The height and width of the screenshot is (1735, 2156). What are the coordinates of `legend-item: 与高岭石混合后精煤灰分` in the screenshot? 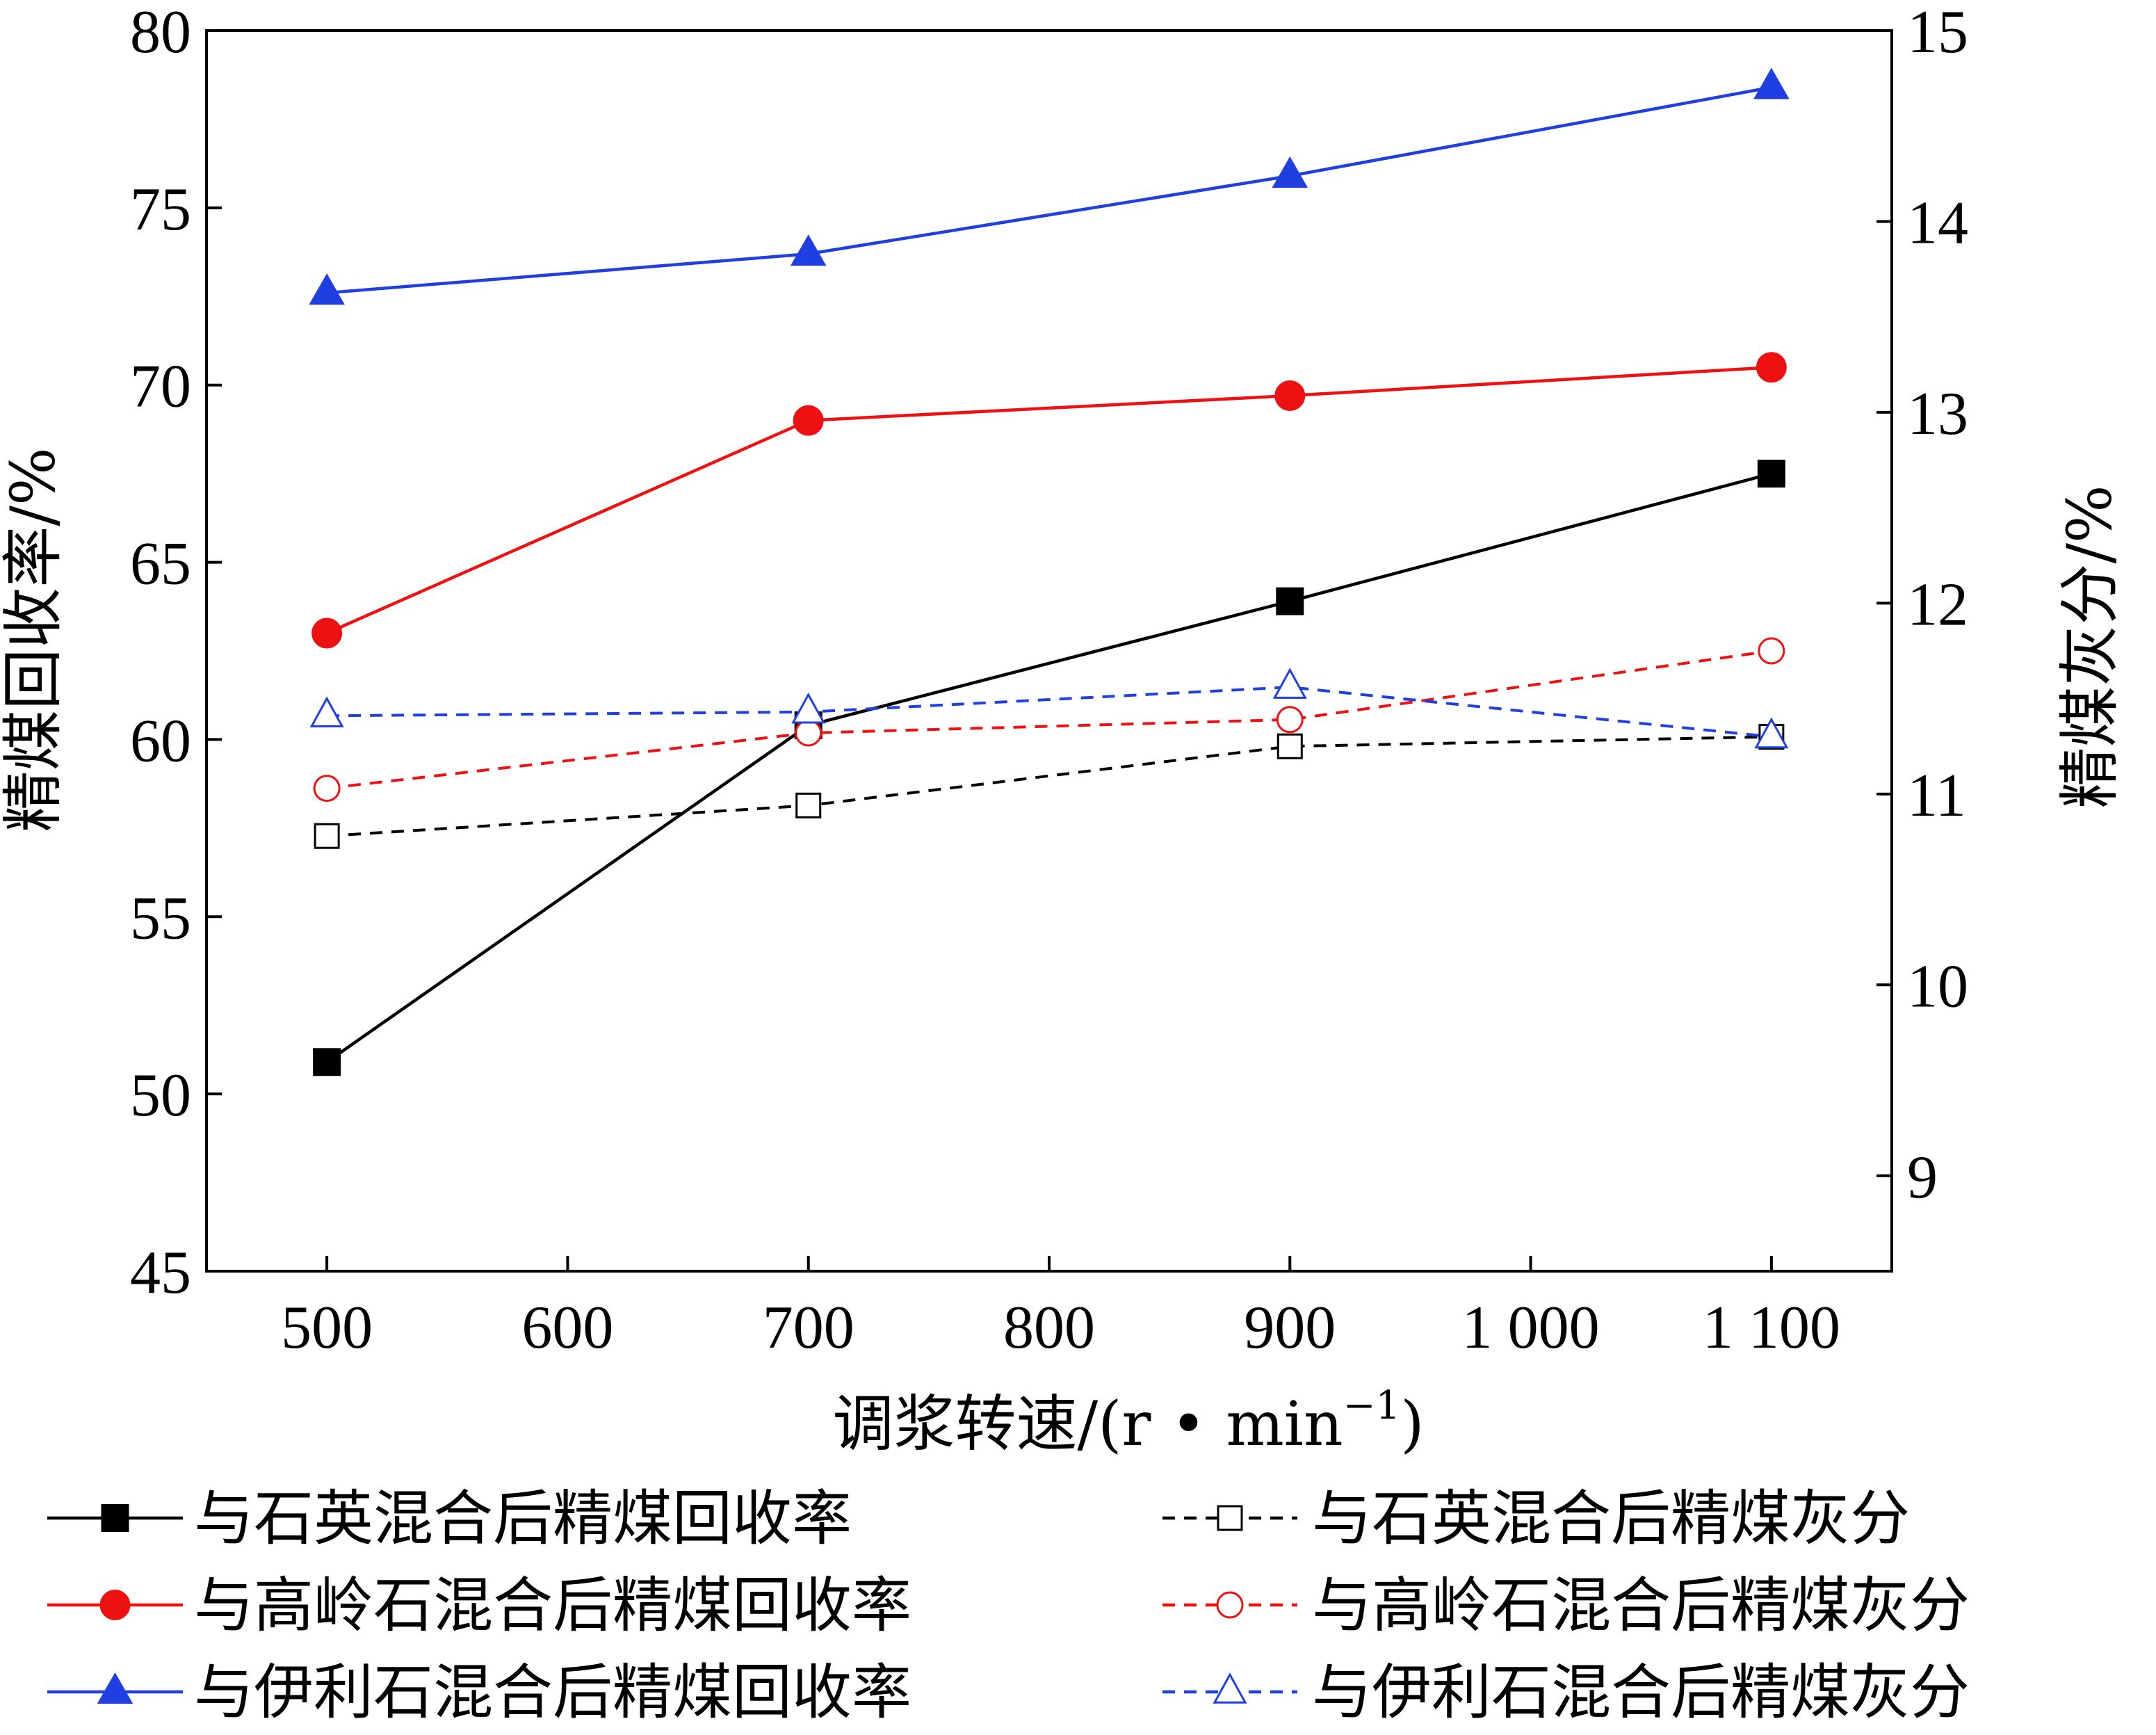 It's located at (1566, 1605).